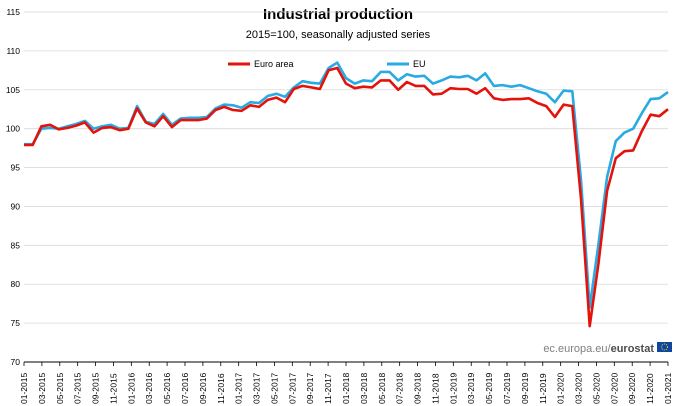  What do you see at coordinates (400, 388) in the screenshot?
I see `x-tick-label: 07-2018` at bounding box center [400, 388].